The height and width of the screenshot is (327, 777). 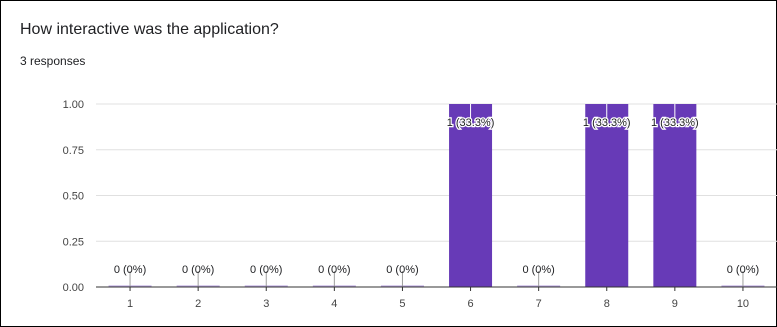 I want to click on data-label-1: 0 (0%), so click(x=130, y=270).